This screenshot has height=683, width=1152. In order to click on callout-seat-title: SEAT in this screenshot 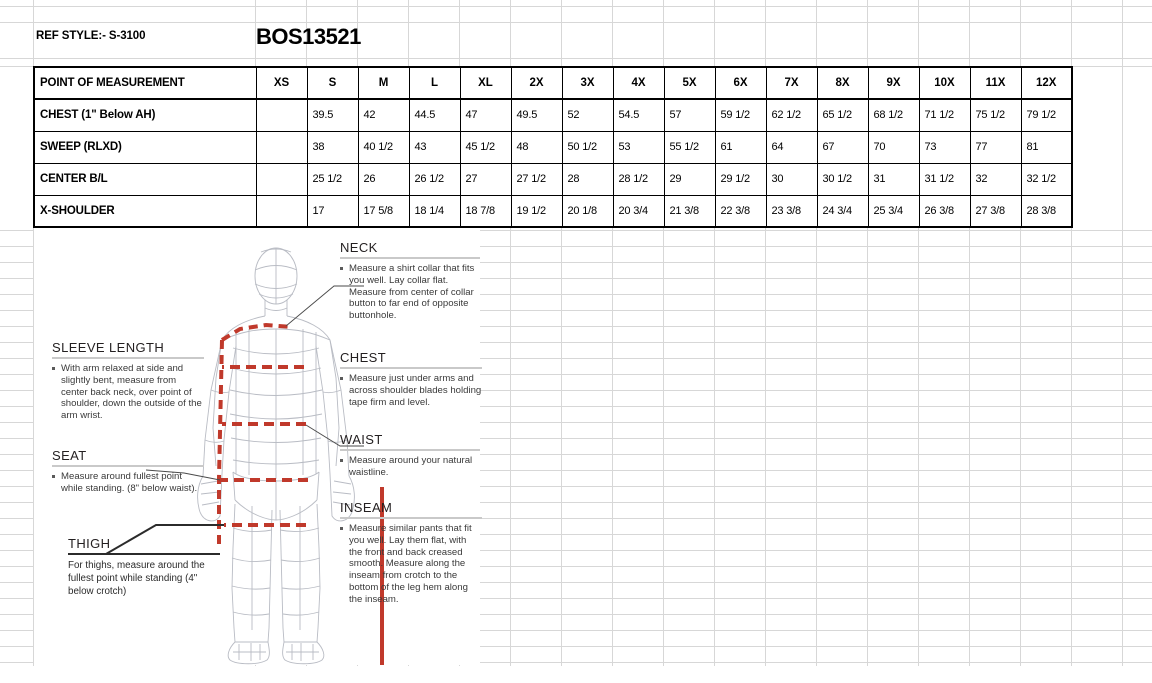, I will do `click(69, 455)`.